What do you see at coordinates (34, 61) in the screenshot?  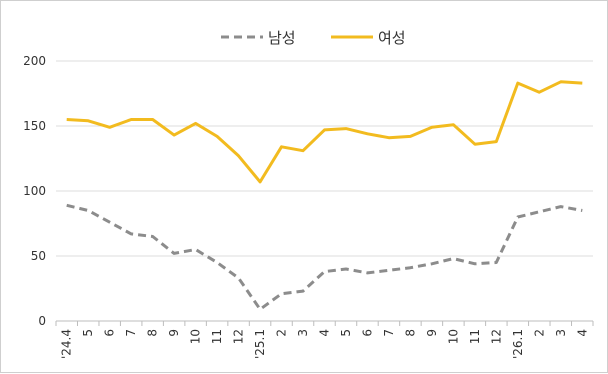 I see `y-tick-label: 200` at bounding box center [34, 61].